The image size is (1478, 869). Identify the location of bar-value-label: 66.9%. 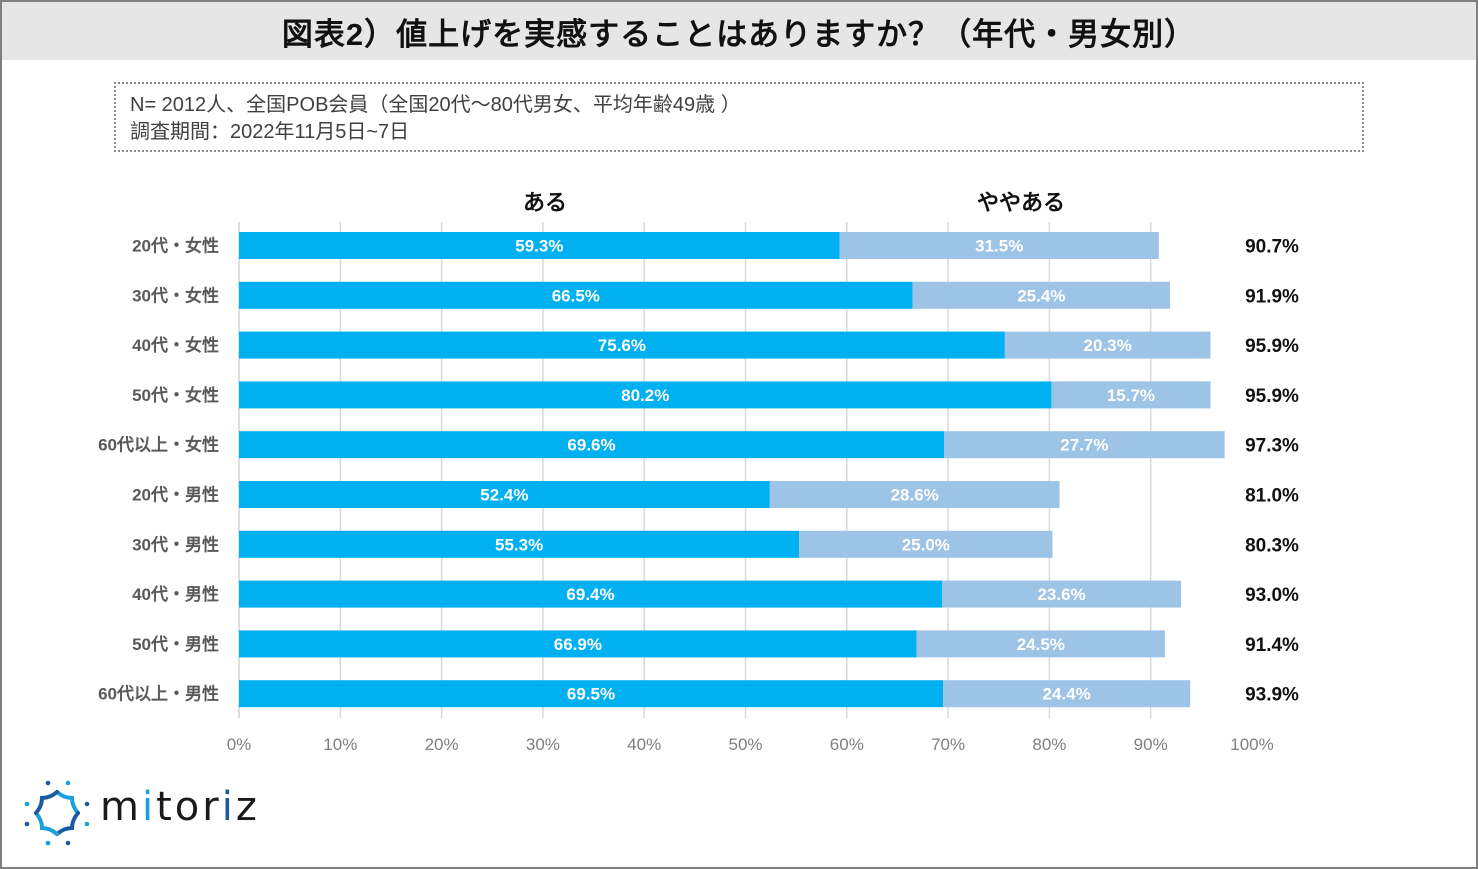
(578, 644).